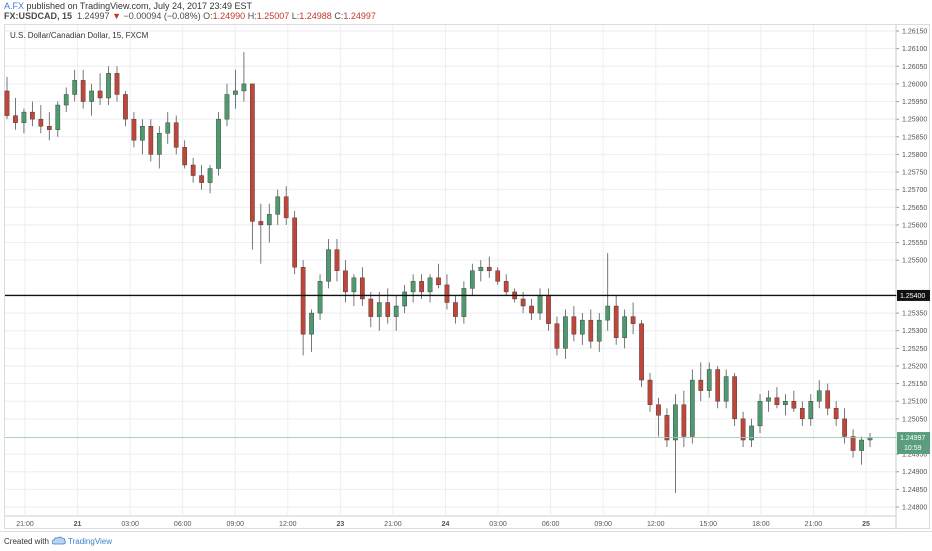 The image size is (932, 551). I want to click on y-tick-label: 1.26050, so click(914, 67).